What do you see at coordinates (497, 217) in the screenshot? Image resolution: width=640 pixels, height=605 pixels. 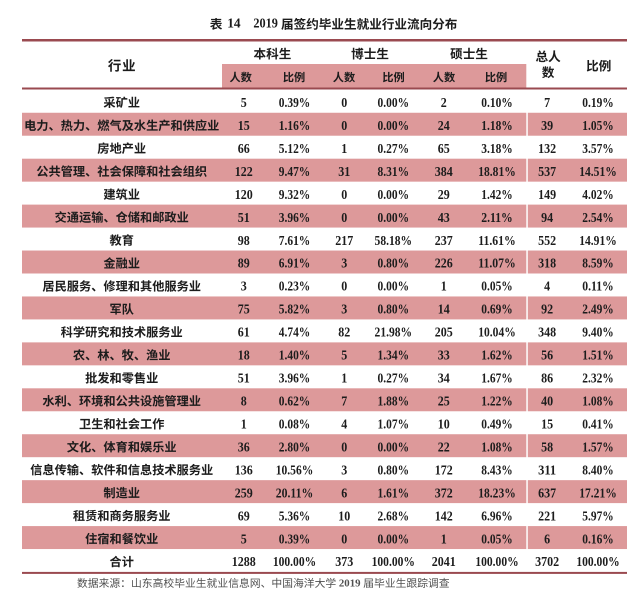 I see `svg-text: 2.11%` at bounding box center [497, 217].